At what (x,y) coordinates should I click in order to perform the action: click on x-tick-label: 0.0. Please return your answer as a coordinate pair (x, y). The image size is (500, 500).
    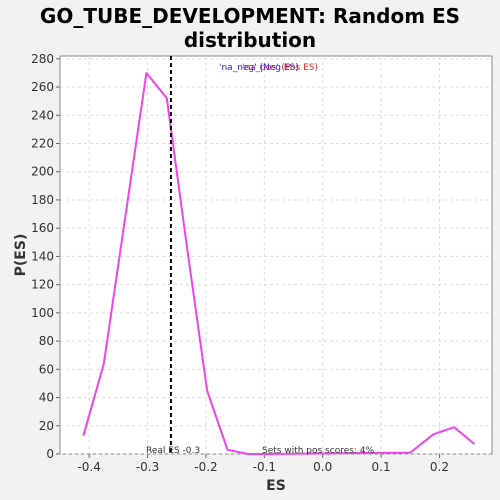
    Looking at the image, I should click on (322, 467).